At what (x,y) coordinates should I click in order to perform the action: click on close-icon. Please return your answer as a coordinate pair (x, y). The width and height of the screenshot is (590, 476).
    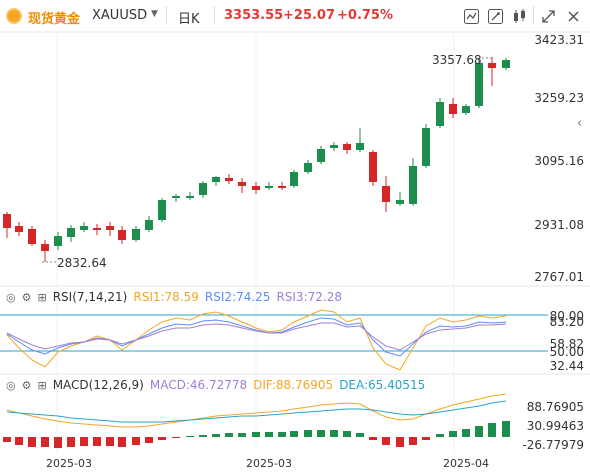
    Looking at the image, I should click on (573, 16).